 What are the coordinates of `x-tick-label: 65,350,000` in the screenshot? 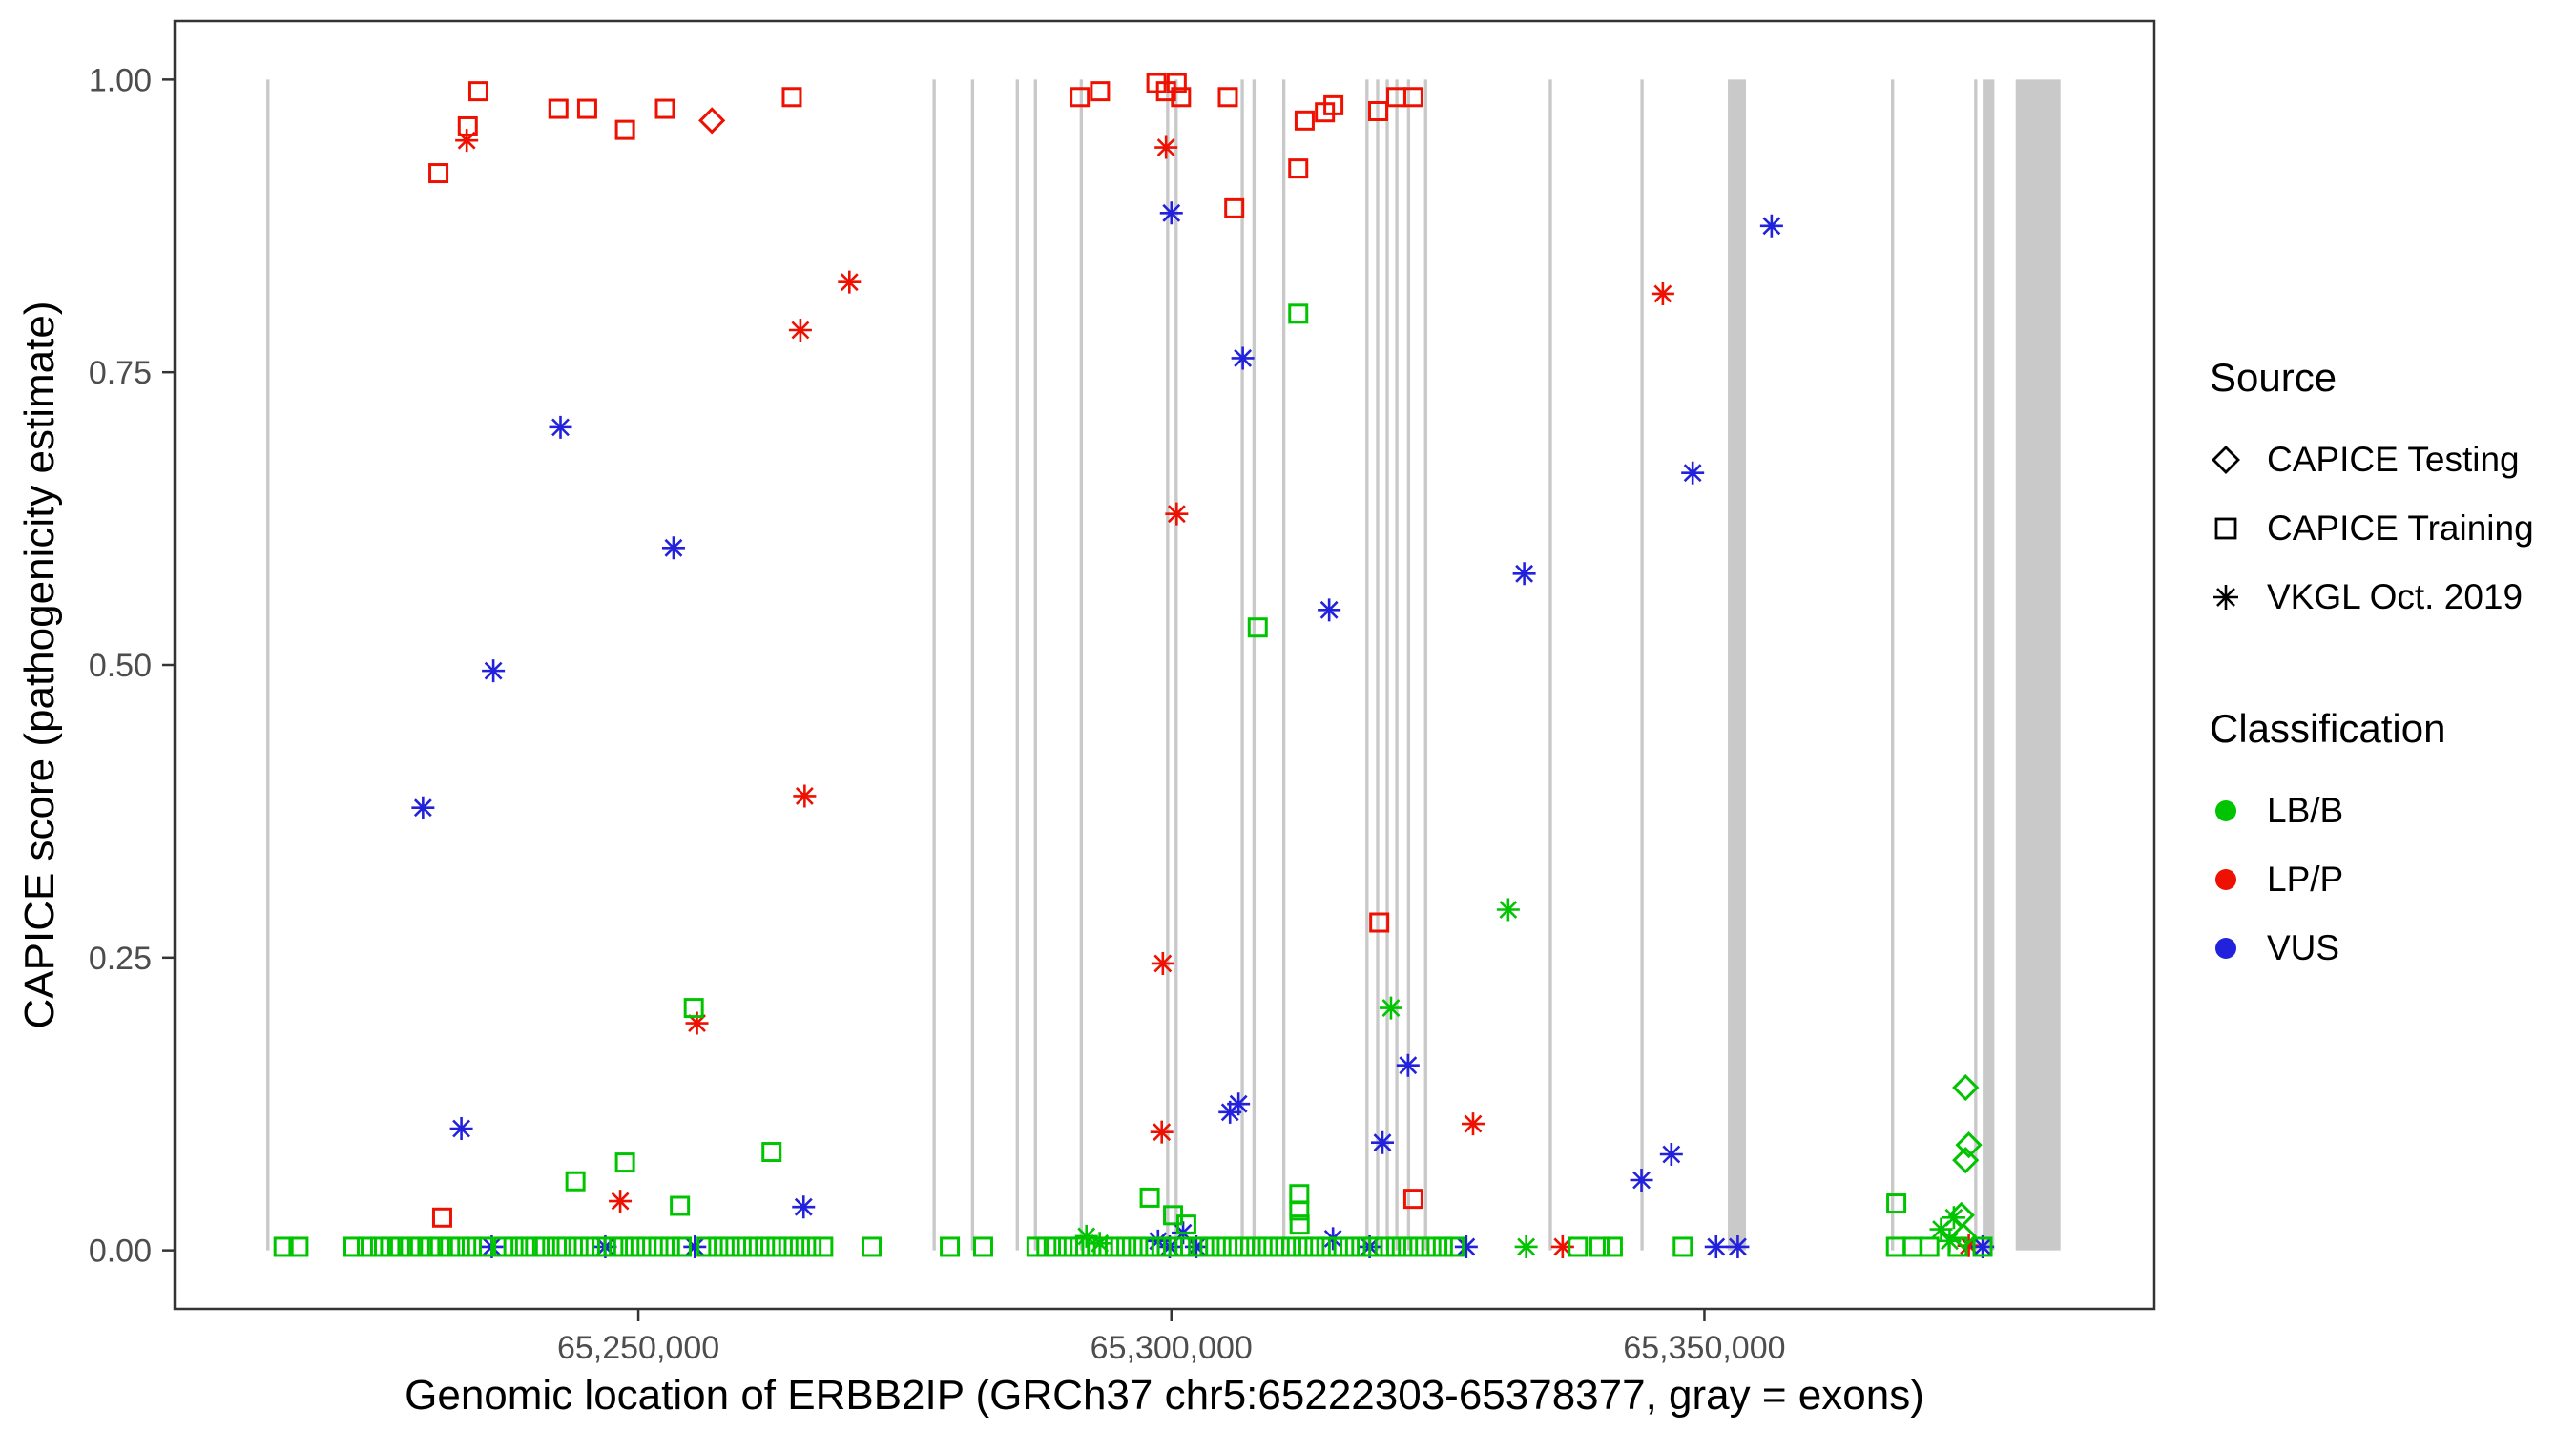 It's located at (1704, 1348).